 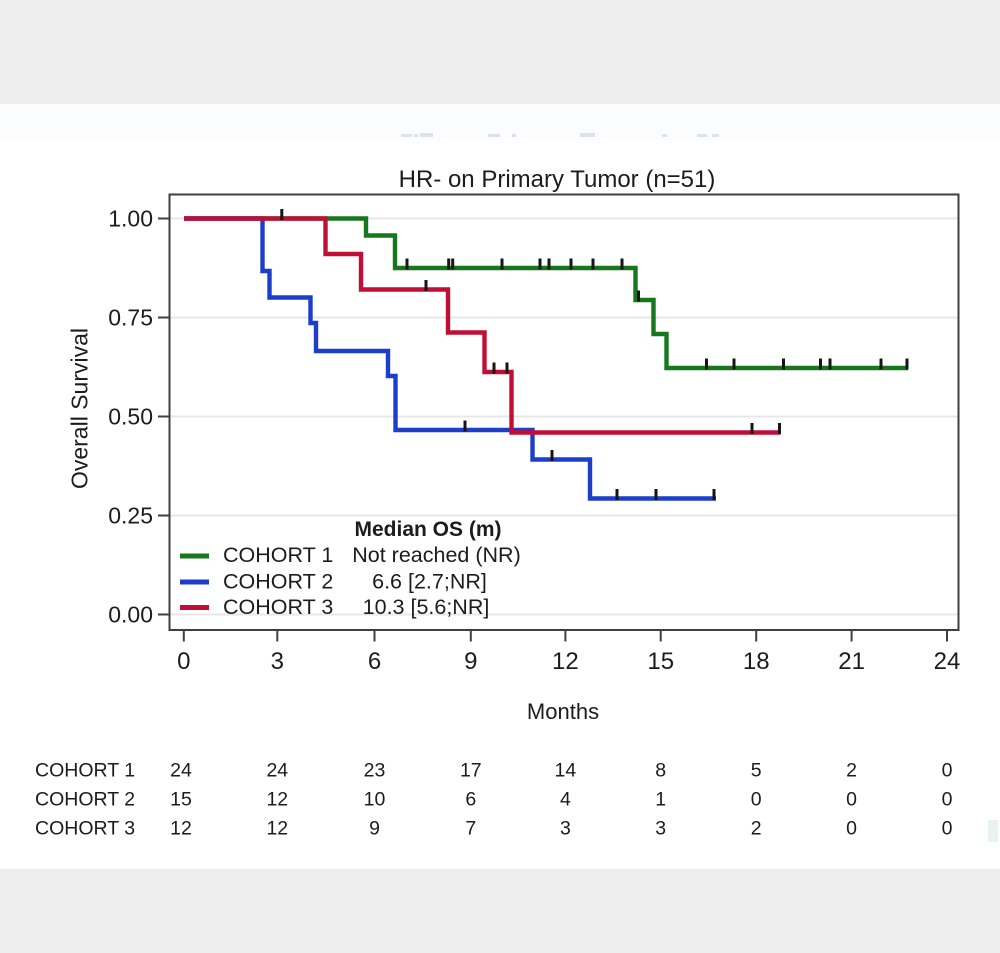 I want to click on svg-text: Median OS (m), so click(x=427, y=529).